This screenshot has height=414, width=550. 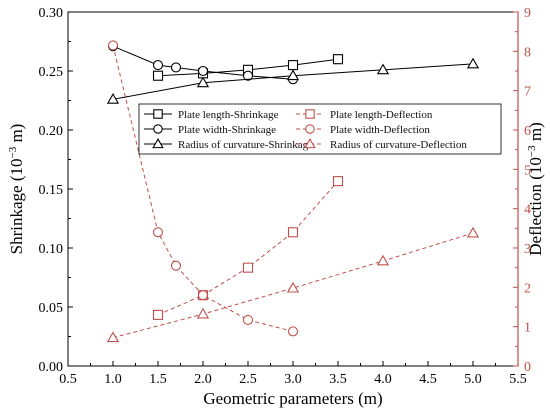 I want to click on left-y-tick-label: 0.15, so click(x=51, y=190).